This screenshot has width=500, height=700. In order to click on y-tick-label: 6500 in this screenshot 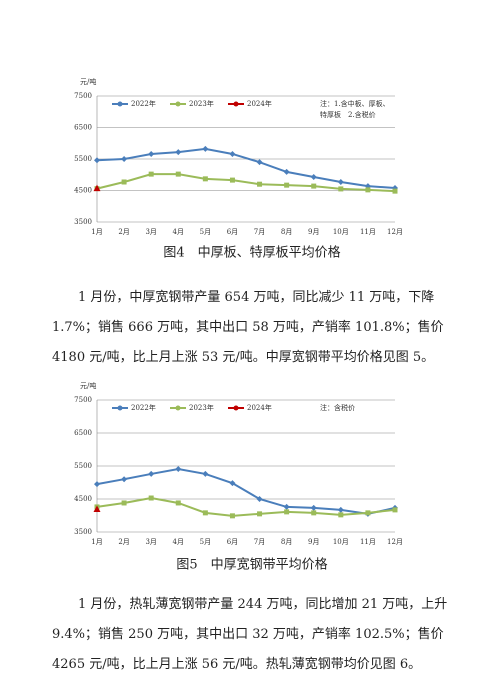, I will do `click(83, 128)`.